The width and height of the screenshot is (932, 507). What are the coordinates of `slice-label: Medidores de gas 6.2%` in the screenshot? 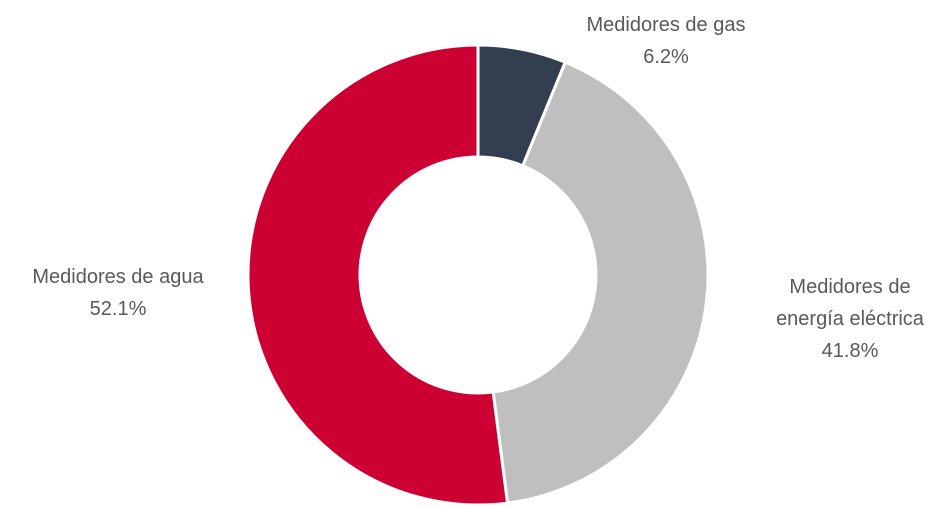 It's located at (666, 41).